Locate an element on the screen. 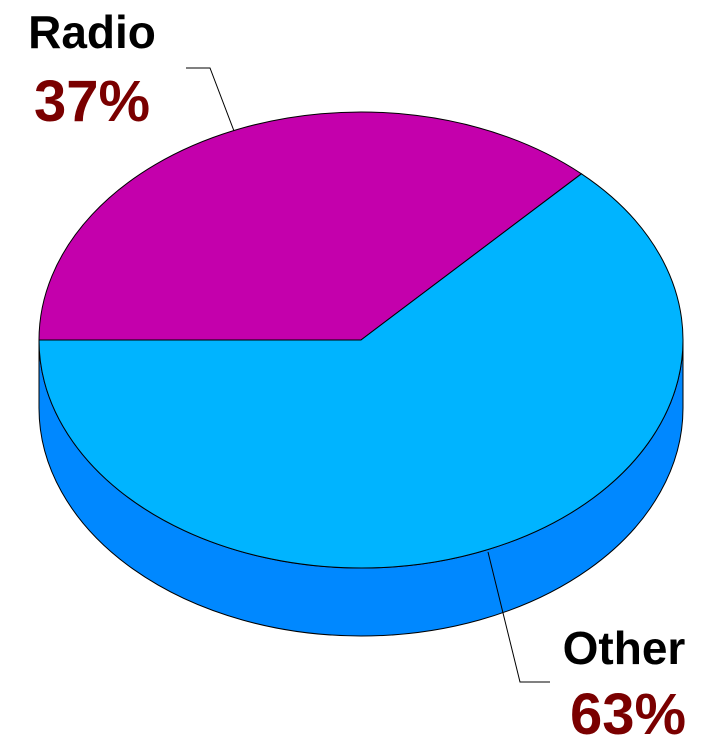 This screenshot has height=736, width=708. slice-label-radio: Radio is located at coordinates (92, 32).